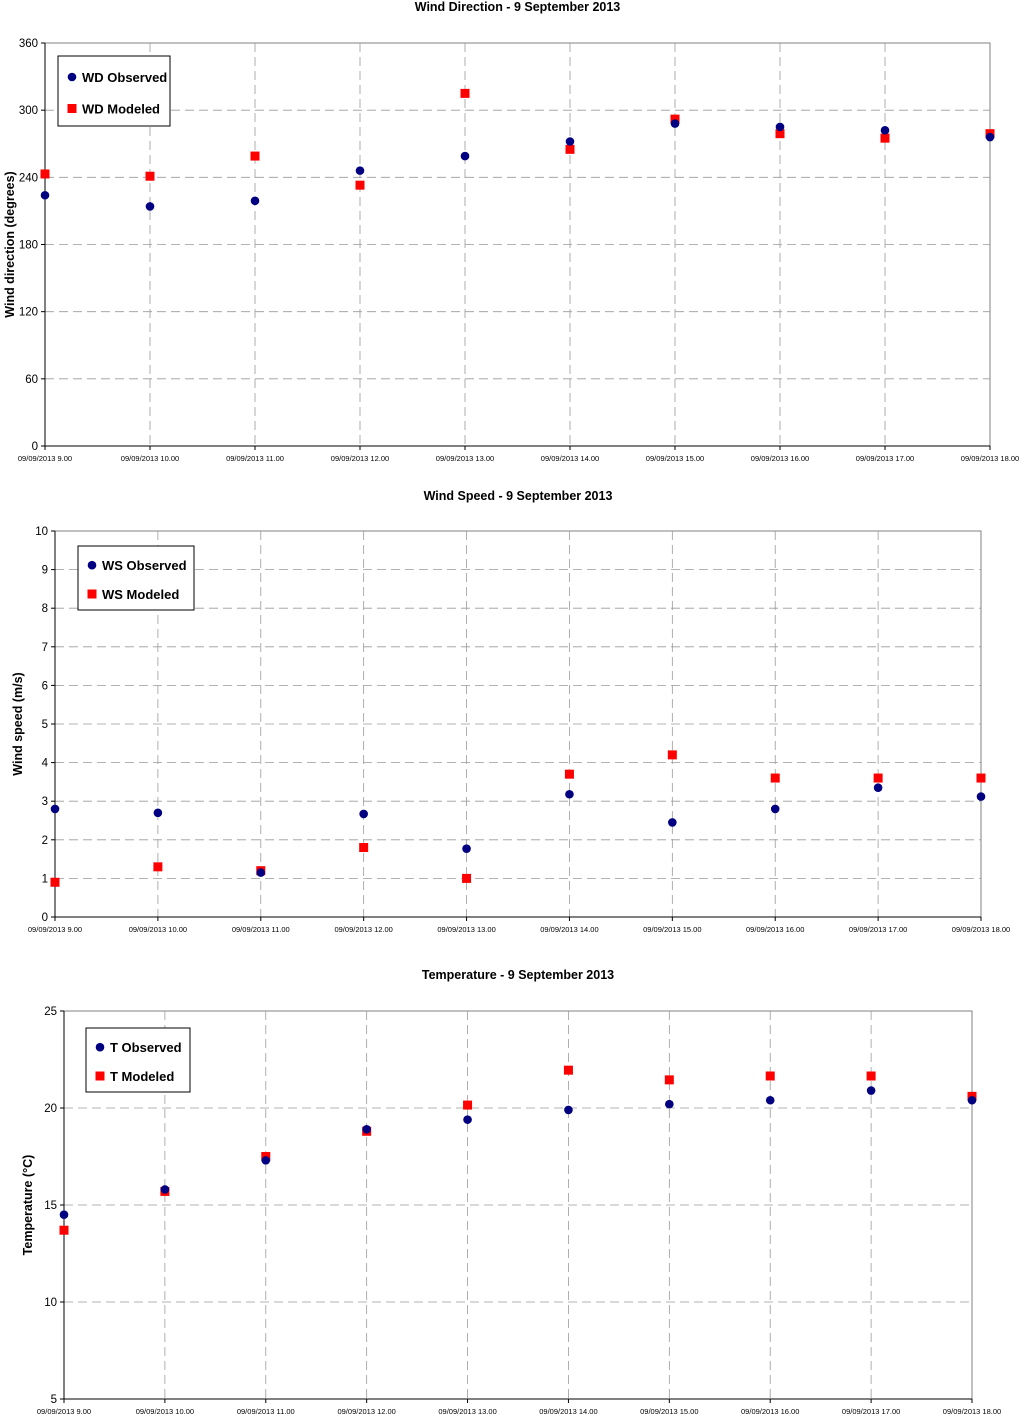 This screenshot has width=1024, height=1416. Describe the element at coordinates (28, 246) in the screenshot. I see `y-tick-label: 180` at that location.